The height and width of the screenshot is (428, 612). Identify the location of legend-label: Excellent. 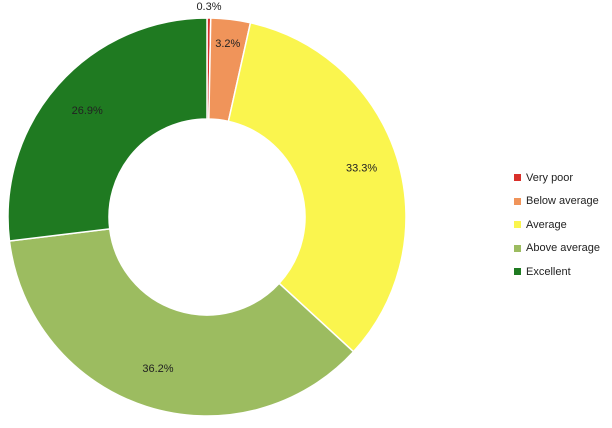
(548, 271).